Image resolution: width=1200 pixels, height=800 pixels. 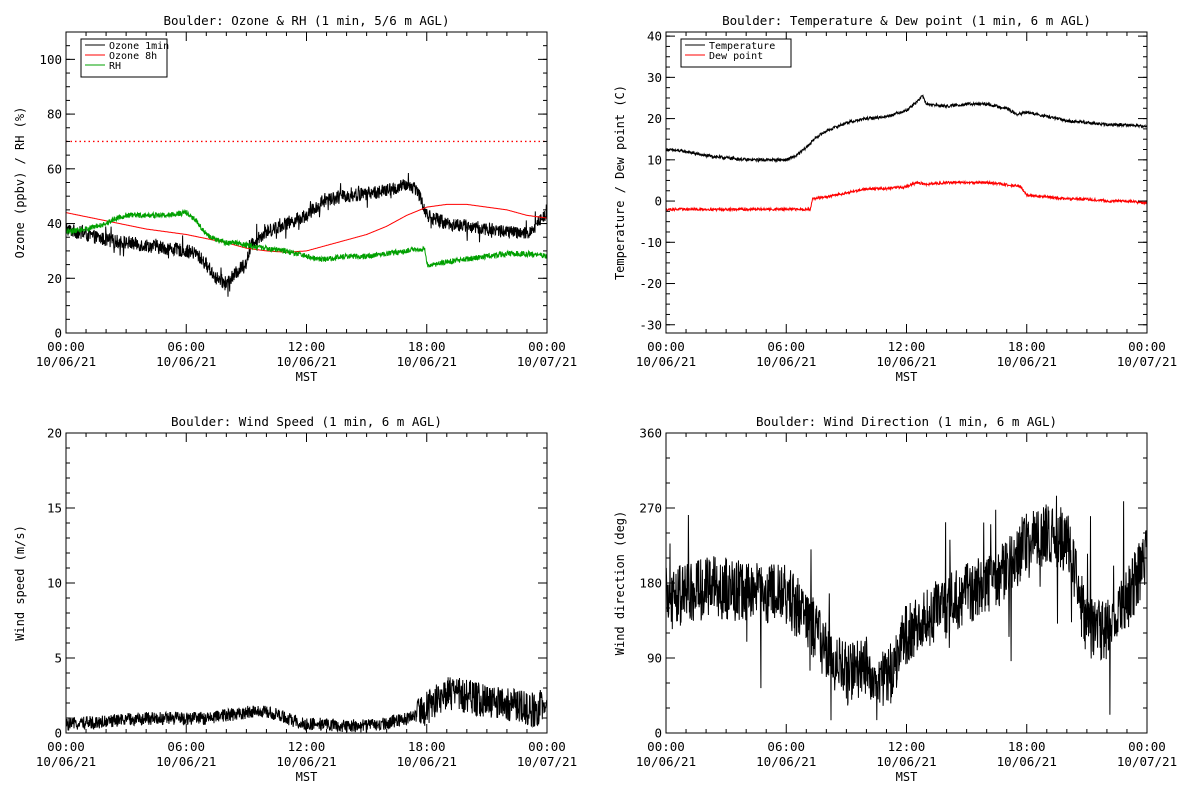 What do you see at coordinates (650, 508) in the screenshot?
I see `y-tick-label: 270` at bounding box center [650, 508].